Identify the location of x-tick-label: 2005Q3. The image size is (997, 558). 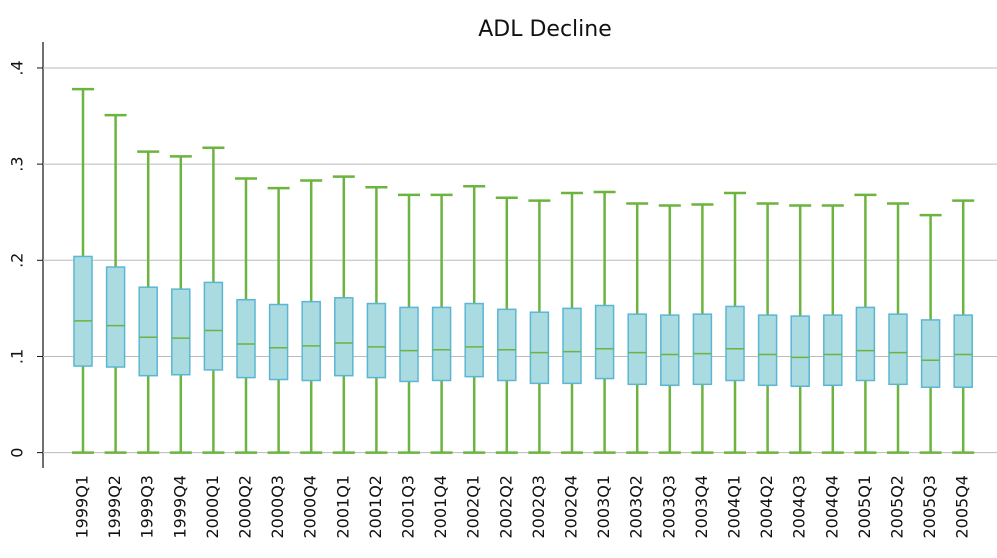
(929, 507).